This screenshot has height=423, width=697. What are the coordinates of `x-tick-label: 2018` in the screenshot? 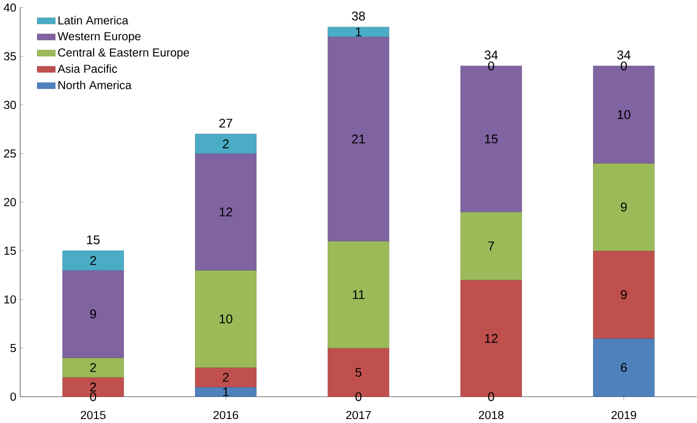 It's located at (491, 415).